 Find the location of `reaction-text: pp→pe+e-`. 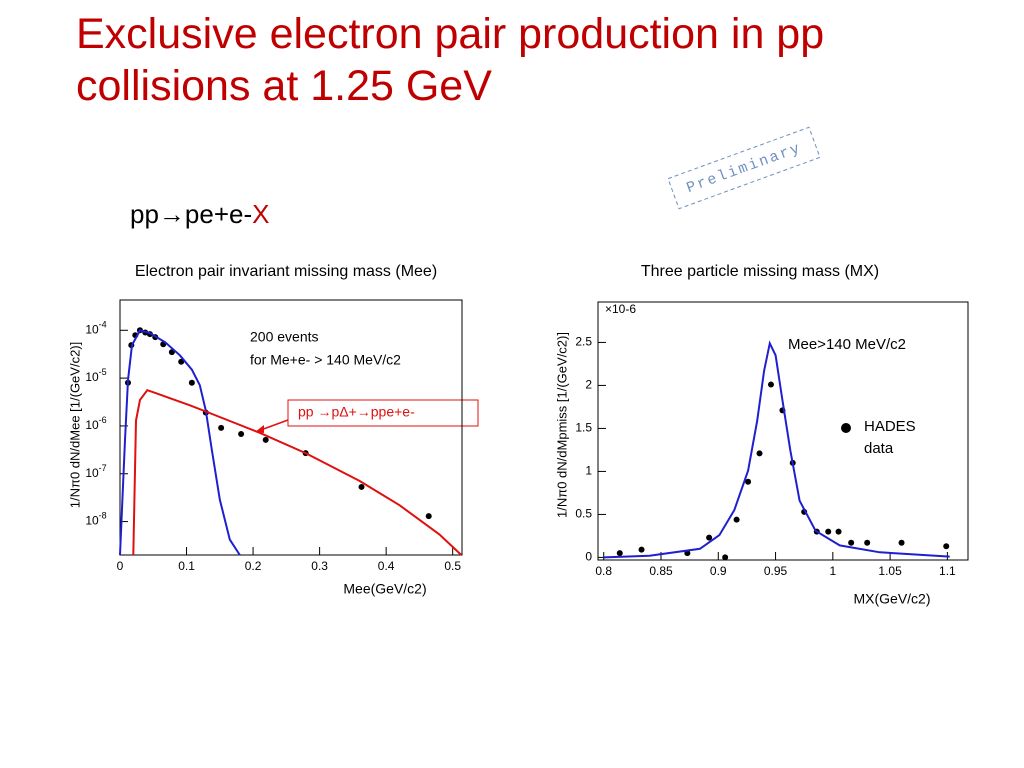

reaction-text: pp→pe+e- is located at coordinates (191, 214).